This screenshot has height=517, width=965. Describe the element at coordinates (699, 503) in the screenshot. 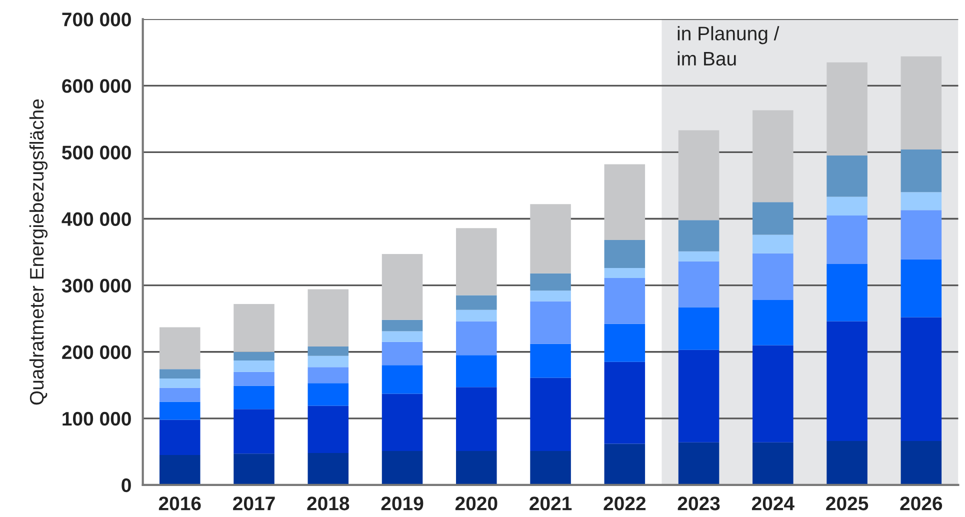

I see `x-tick-label: 2023` at that location.